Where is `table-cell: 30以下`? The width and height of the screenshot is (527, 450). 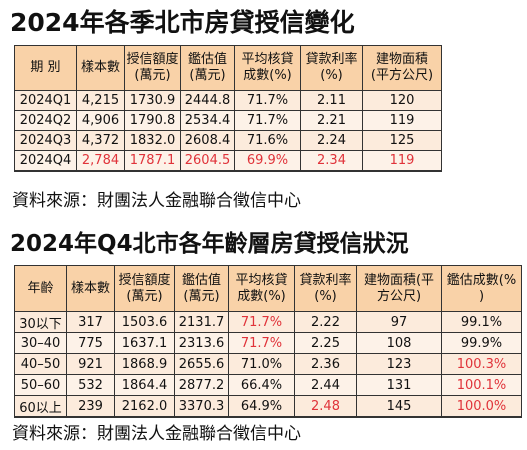 table-cell: 30以下 is located at coordinates (40, 322).